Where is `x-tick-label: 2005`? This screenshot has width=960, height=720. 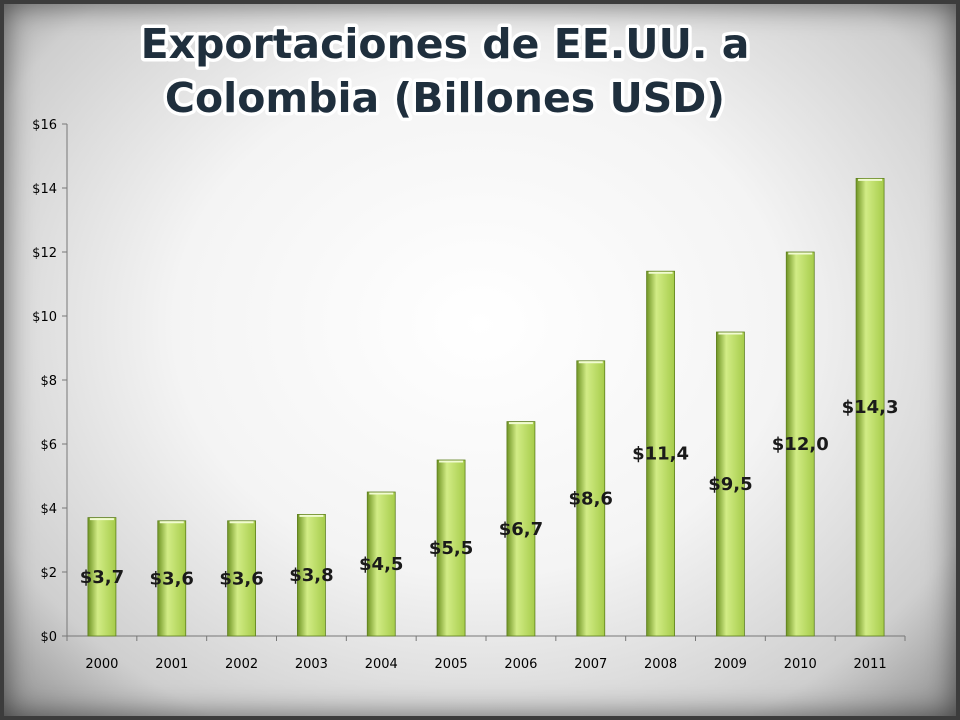
x-tick-label: 2005 is located at coordinates (451, 664).